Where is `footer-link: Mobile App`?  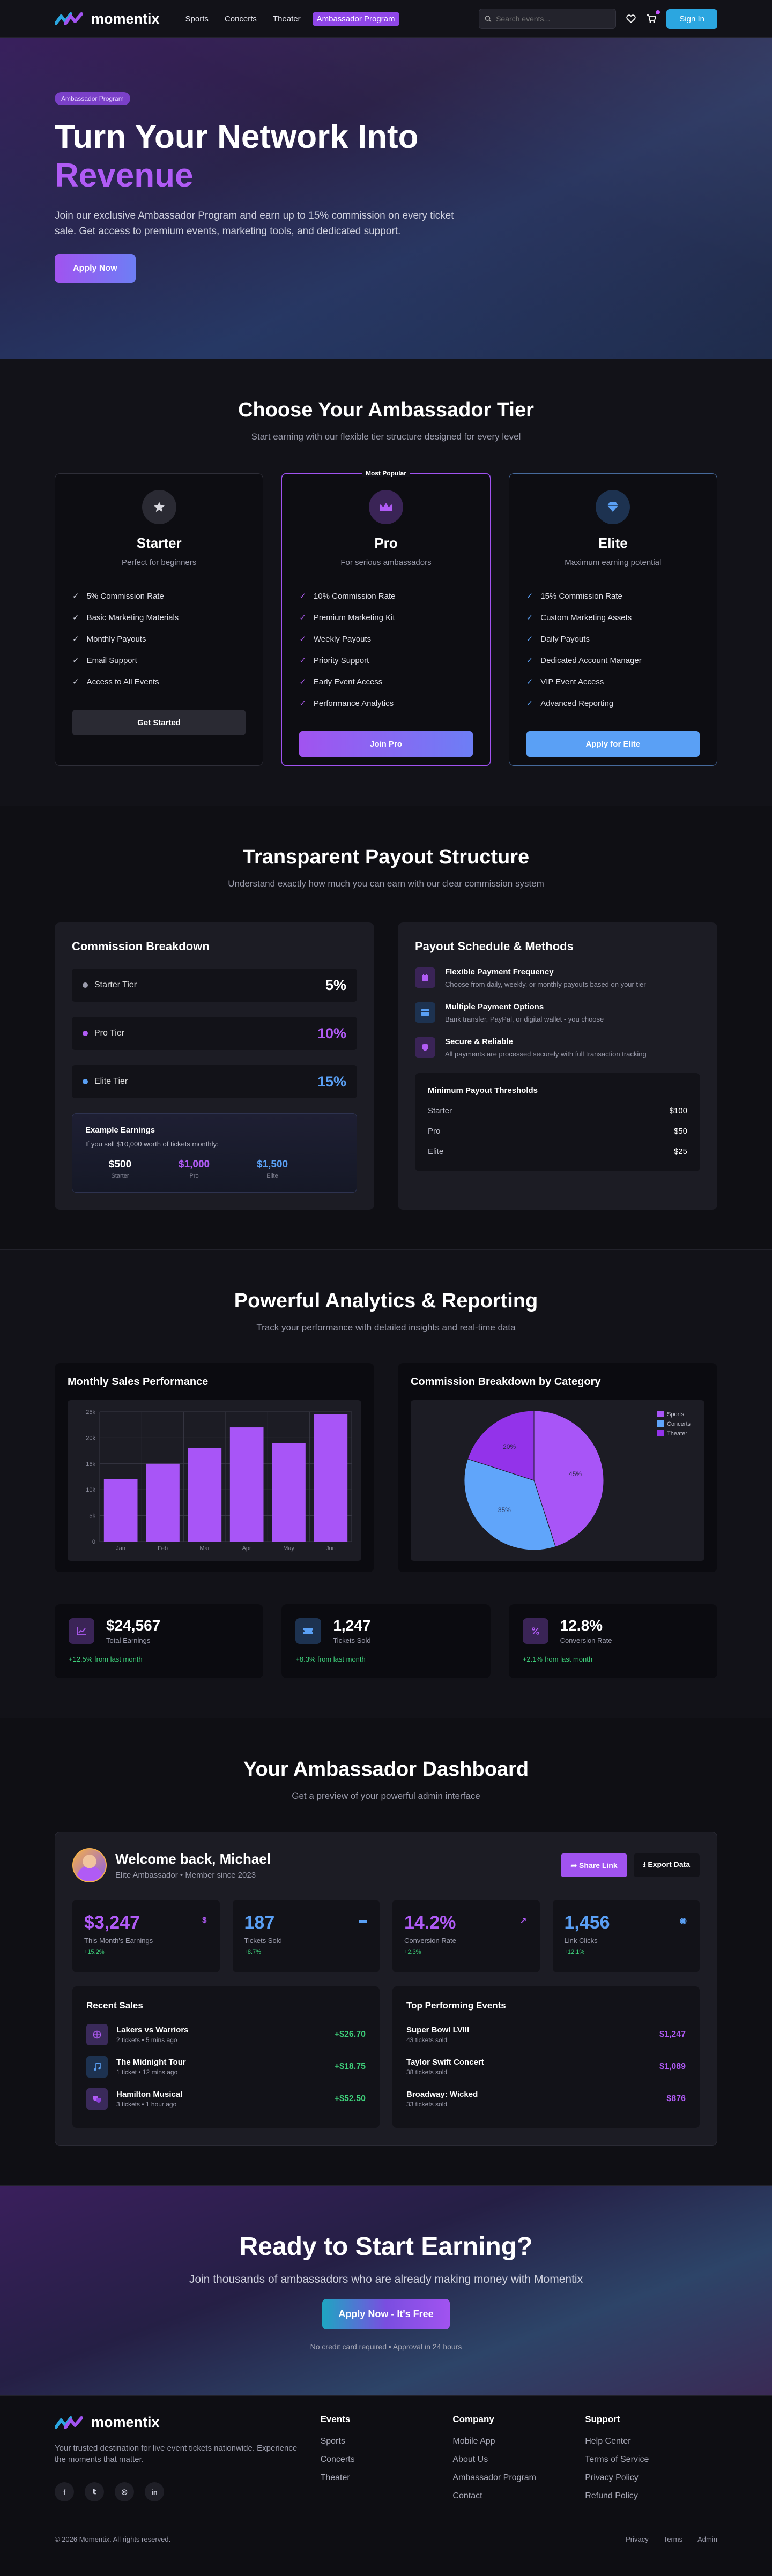
footer-link: Mobile App is located at coordinates (473, 2441).